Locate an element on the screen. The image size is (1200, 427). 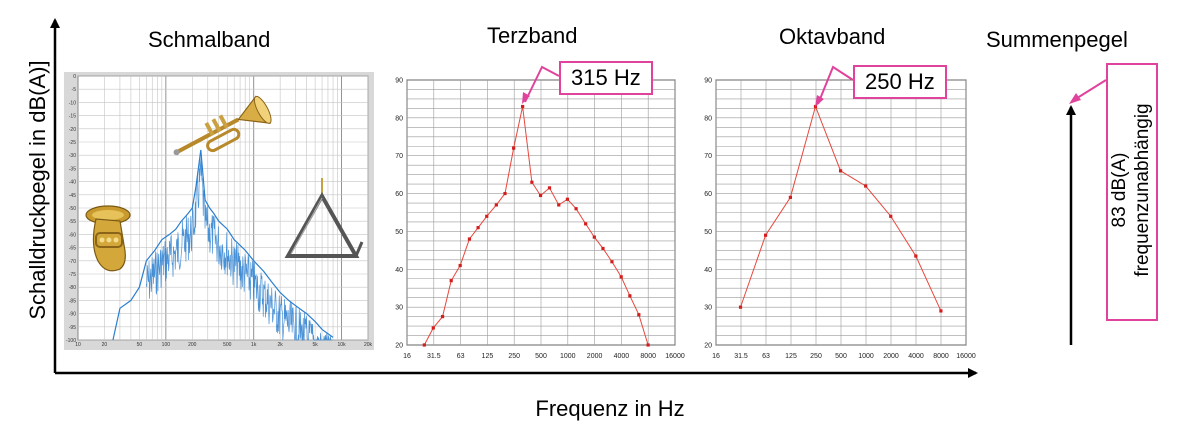
sum-level-title: Summenpegel is located at coordinates (1057, 39).